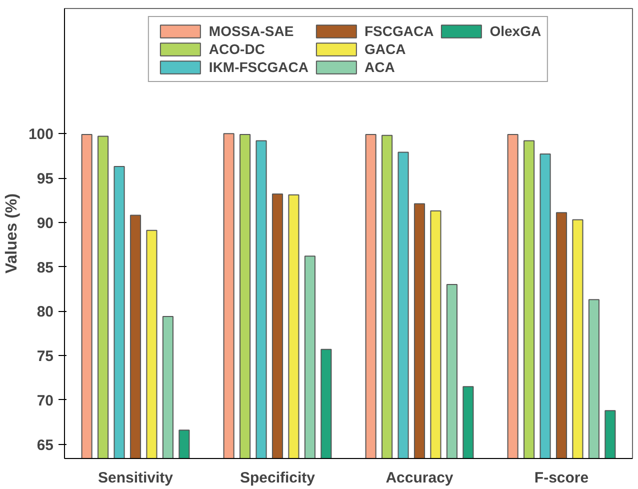 This screenshot has height=489, width=638. What do you see at coordinates (45, 401) in the screenshot?
I see `y-tick-label: 70` at bounding box center [45, 401].